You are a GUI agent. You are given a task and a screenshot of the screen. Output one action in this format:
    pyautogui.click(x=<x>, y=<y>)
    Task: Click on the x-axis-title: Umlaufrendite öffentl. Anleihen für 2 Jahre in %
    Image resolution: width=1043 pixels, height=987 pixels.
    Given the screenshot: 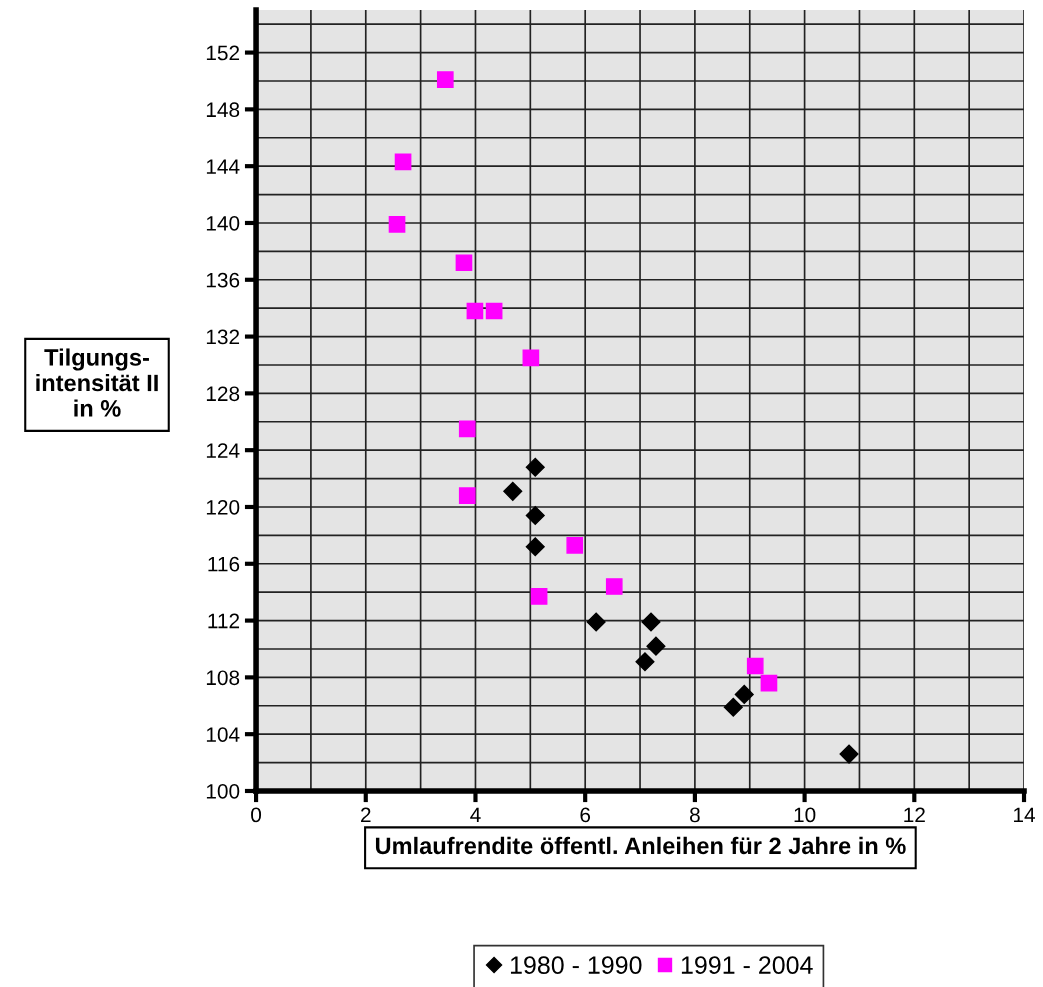 What is the action you would take?
    pyautogui.click(x=640, y=845)
    